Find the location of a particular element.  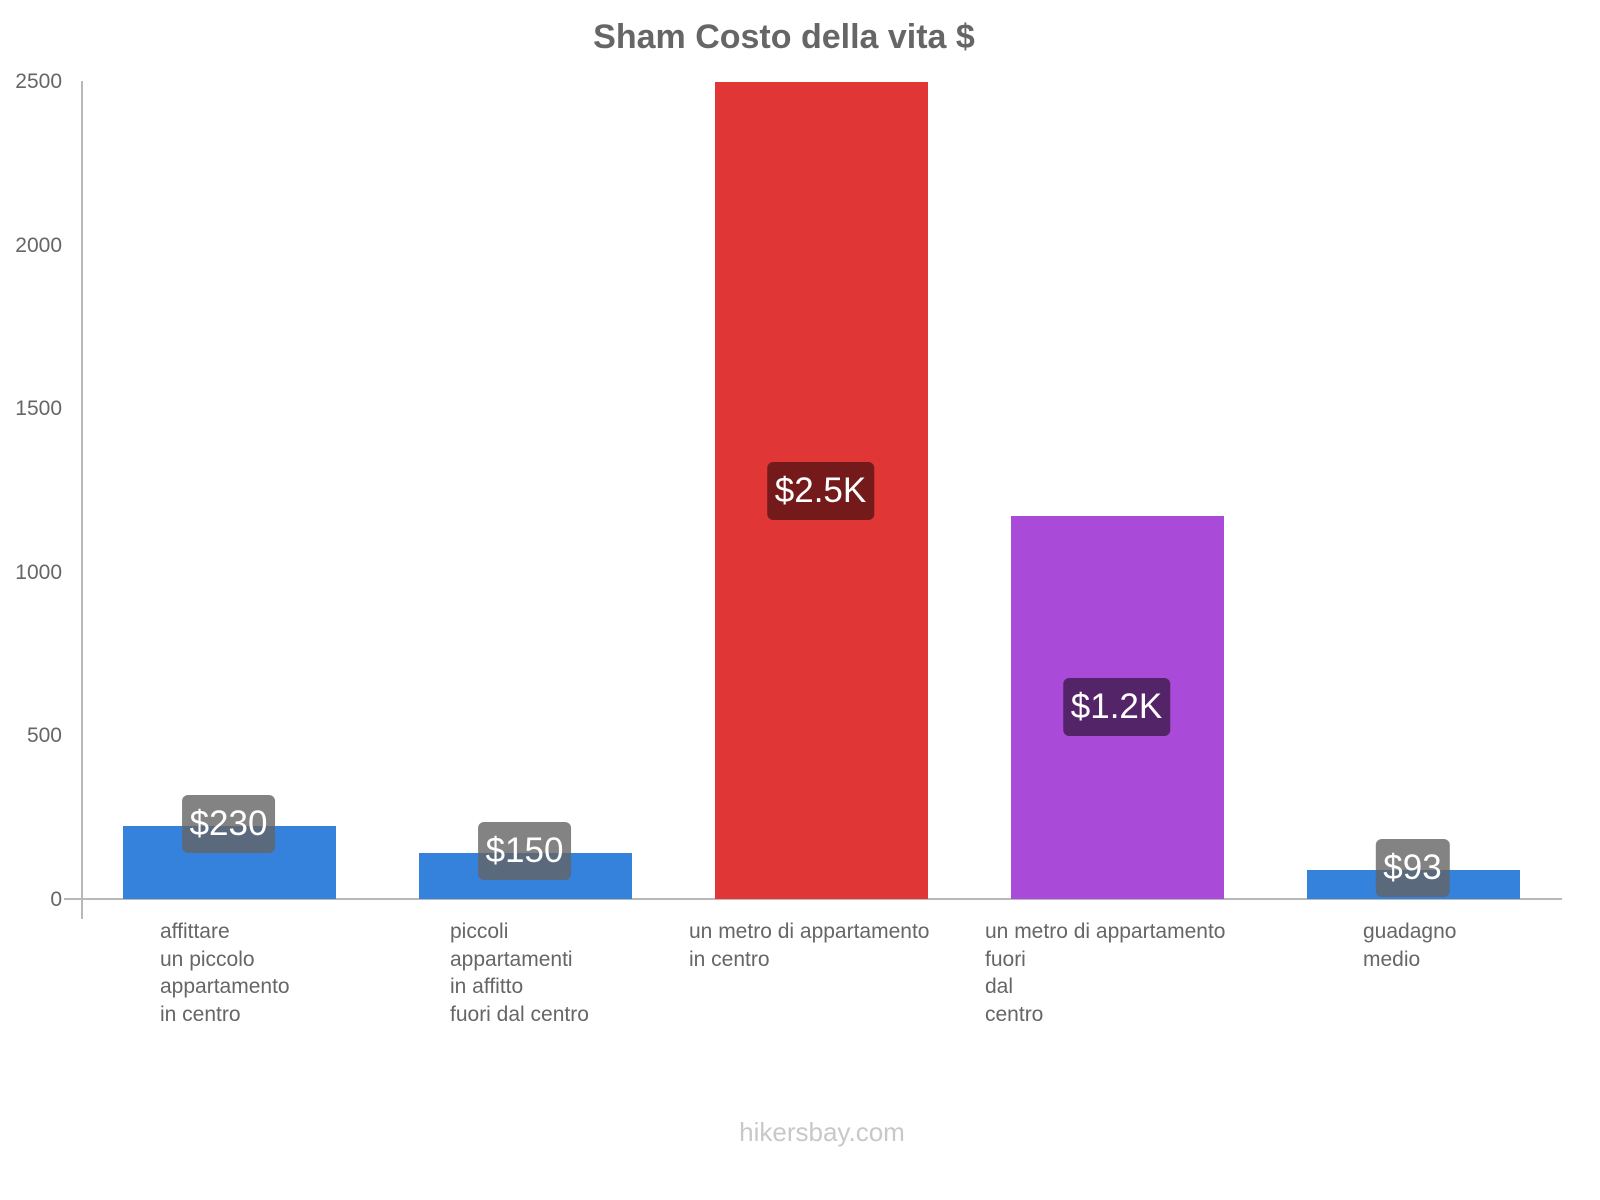

bar-value-label: $230 is located at coordinates (228, 824).